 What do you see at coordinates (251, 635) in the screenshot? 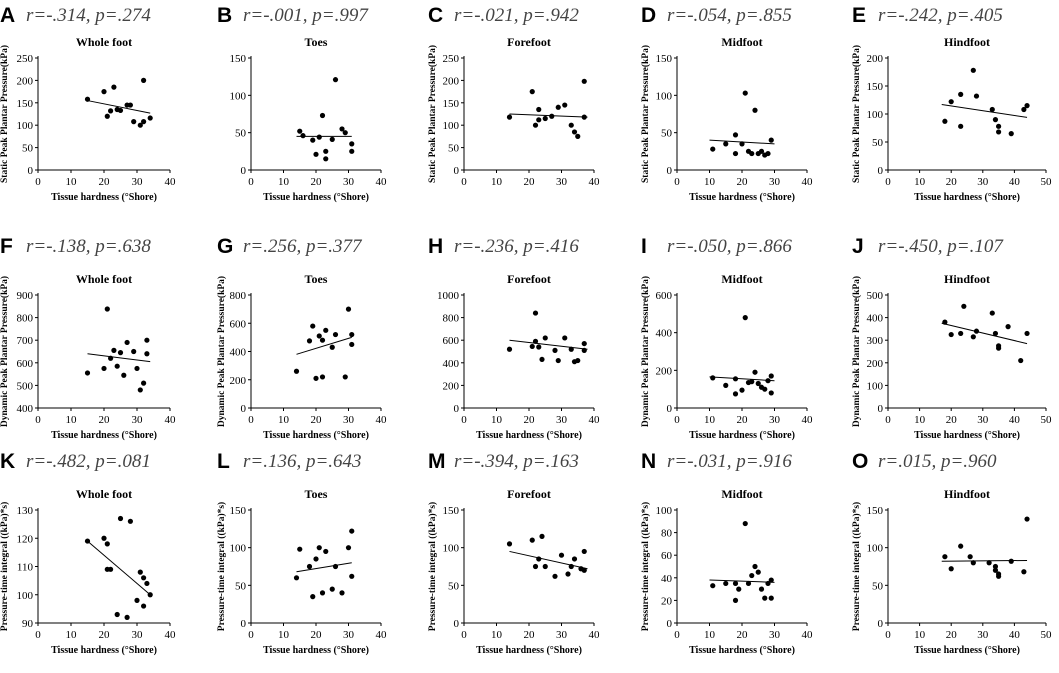
I see `x-tick-label: 0` at bounding box center [251, 635].